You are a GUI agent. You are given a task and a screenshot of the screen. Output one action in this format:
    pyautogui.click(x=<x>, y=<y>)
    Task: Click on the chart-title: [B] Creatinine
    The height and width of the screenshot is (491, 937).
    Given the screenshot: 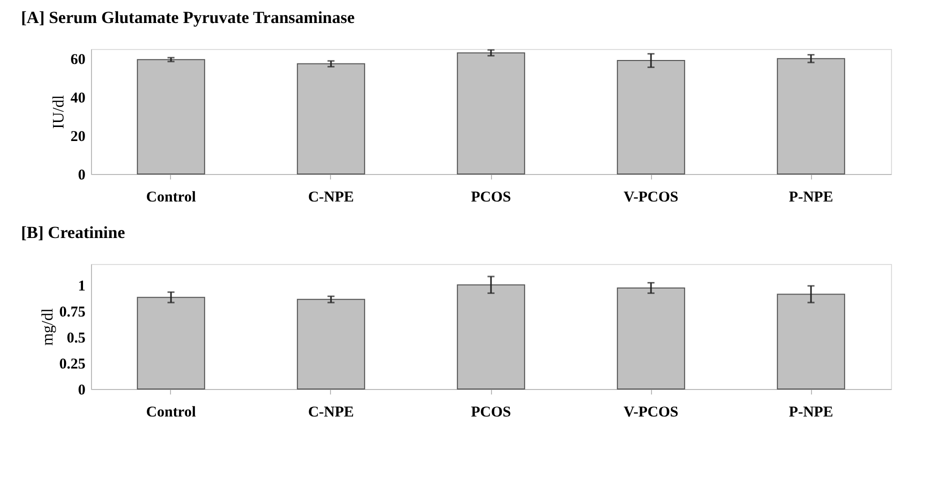 What is the action you would take?
    pyautogui.click(x=73, y=232)
    